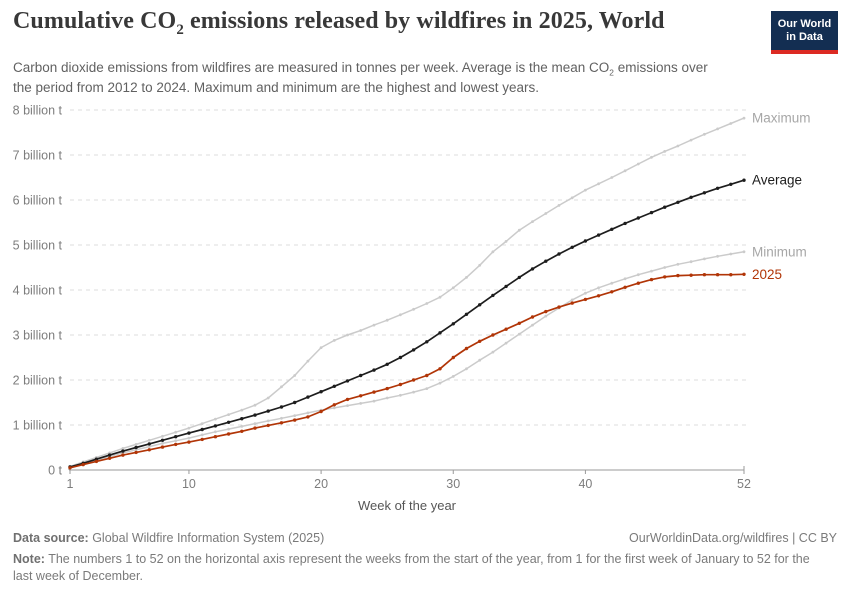  Describe the element at coordinates (804, 32) in the screenshot. I see `owid-logo: Our World in Data` at that location.